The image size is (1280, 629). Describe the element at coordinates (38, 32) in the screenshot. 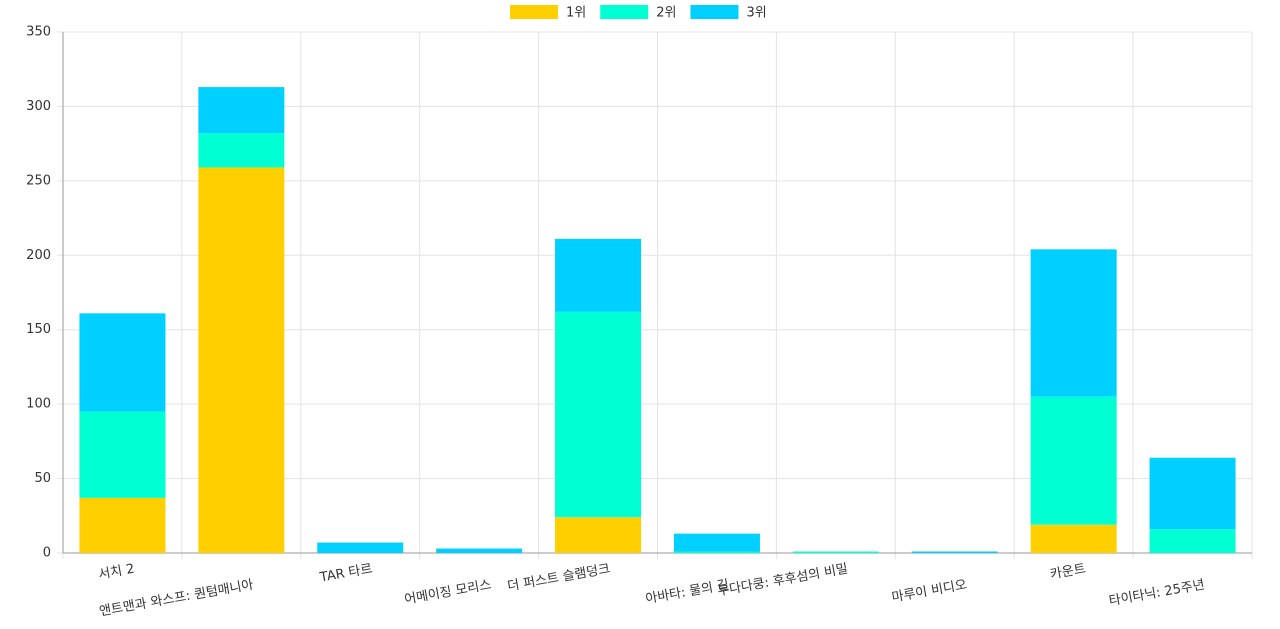

I see `y-tick-label: 350` at that location.